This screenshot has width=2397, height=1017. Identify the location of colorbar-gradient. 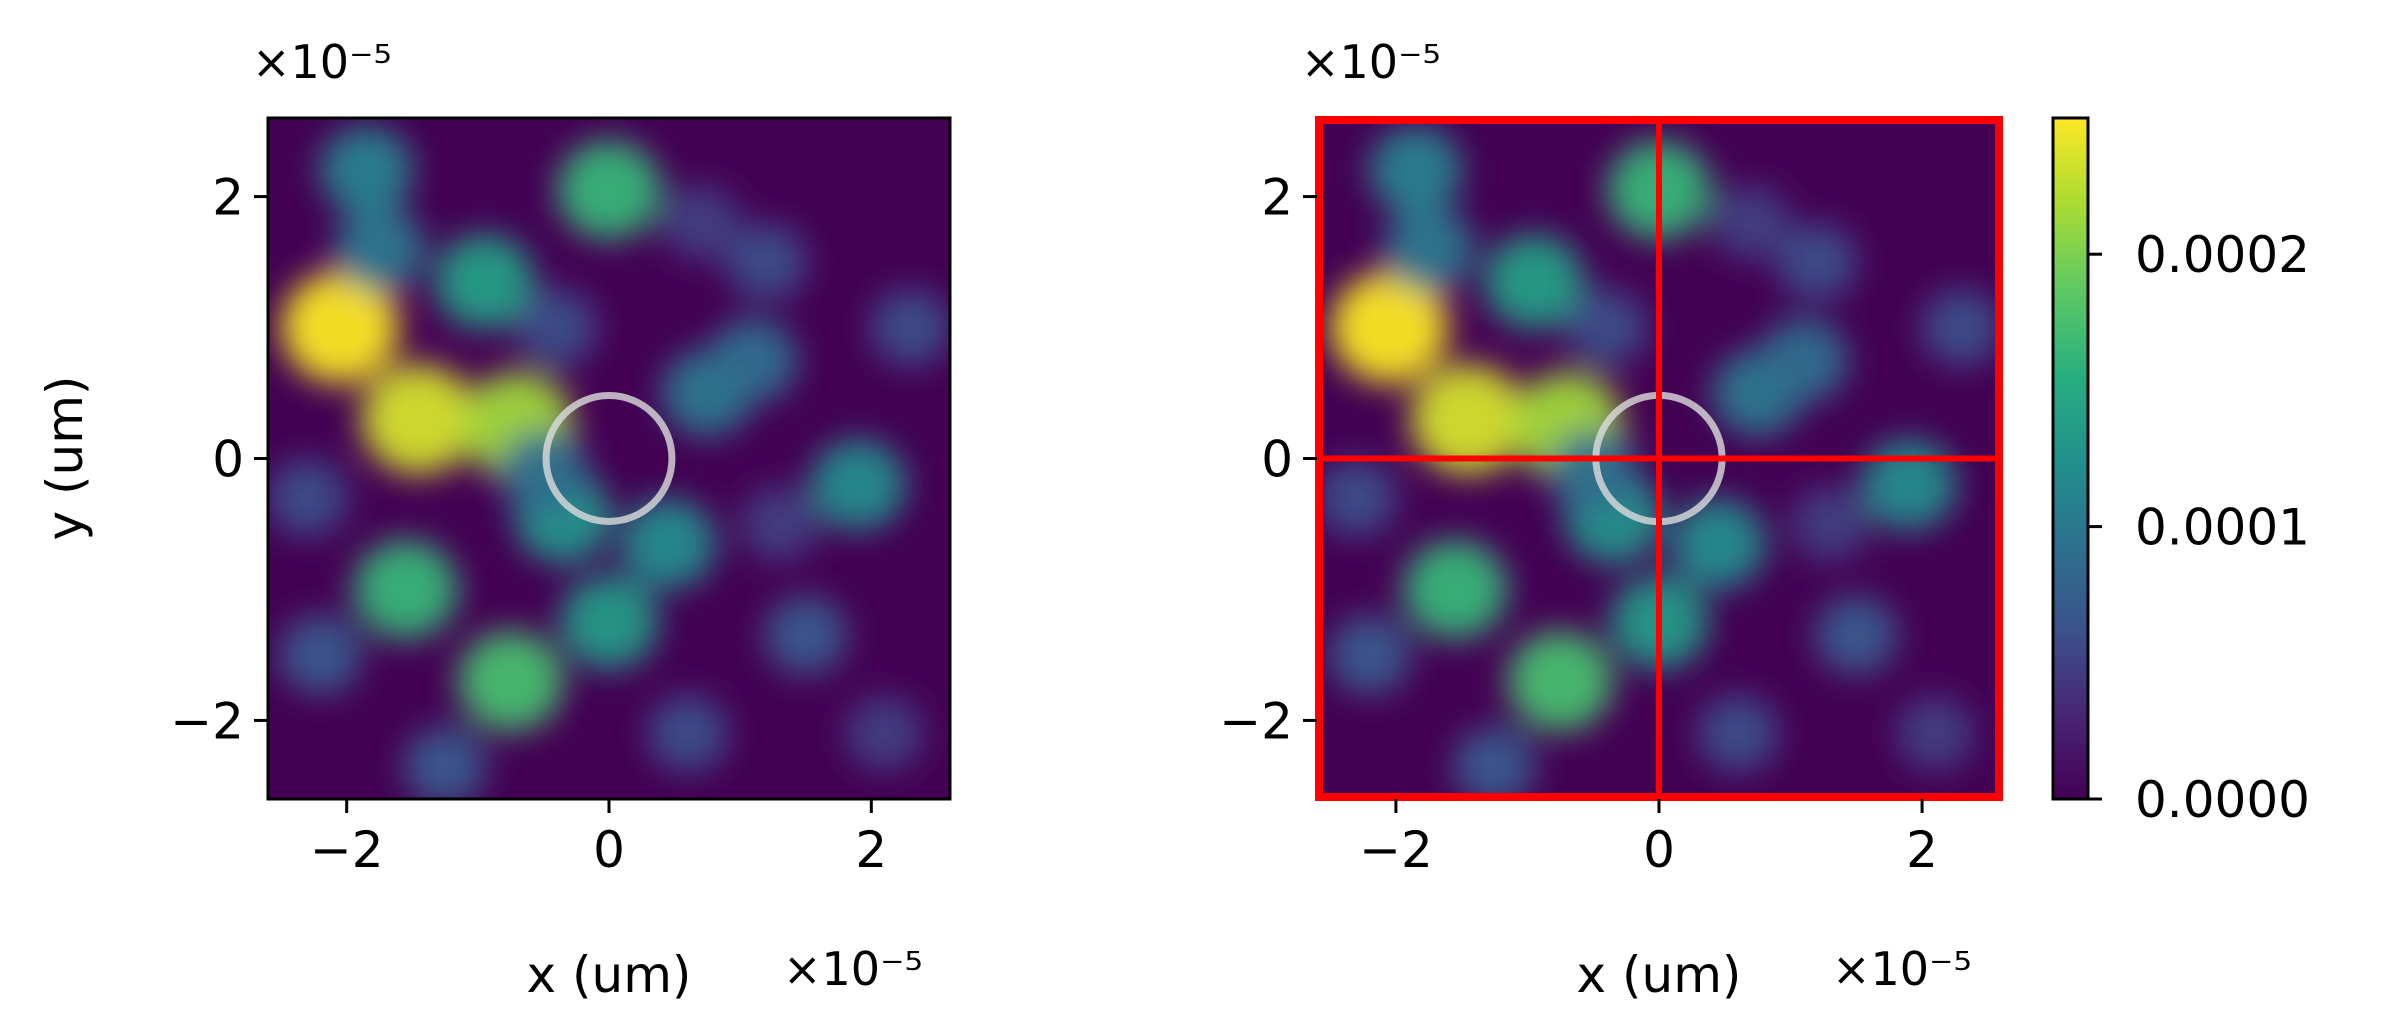
(2070, 458).